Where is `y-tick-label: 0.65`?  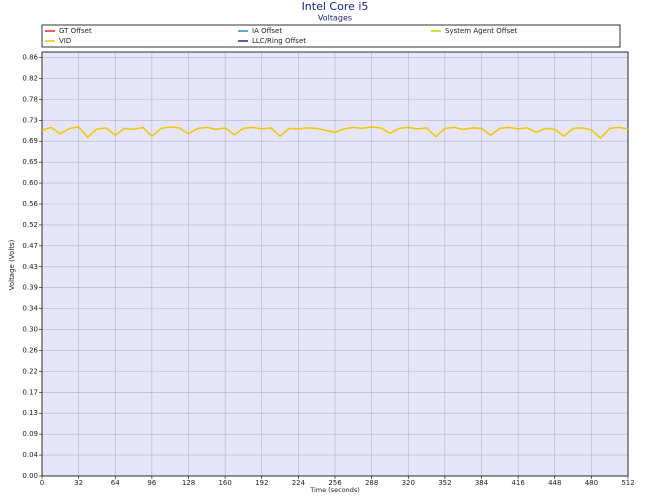 y-tick-label: 0.65 is located at coordinates (30, 162).